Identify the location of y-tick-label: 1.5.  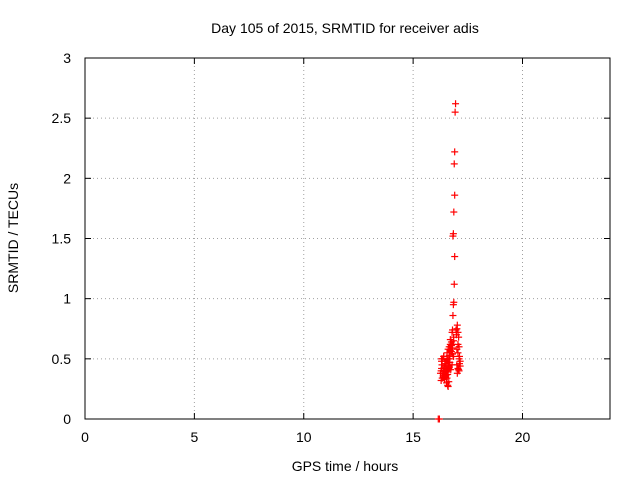
(62, 239).